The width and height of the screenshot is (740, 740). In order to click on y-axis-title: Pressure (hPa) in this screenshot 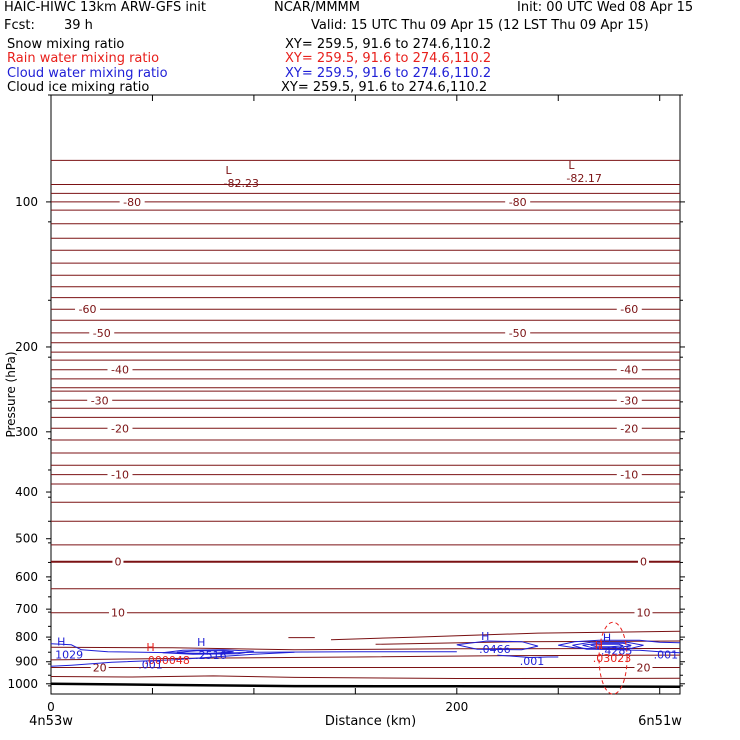, I will do `click(11, 394)`.